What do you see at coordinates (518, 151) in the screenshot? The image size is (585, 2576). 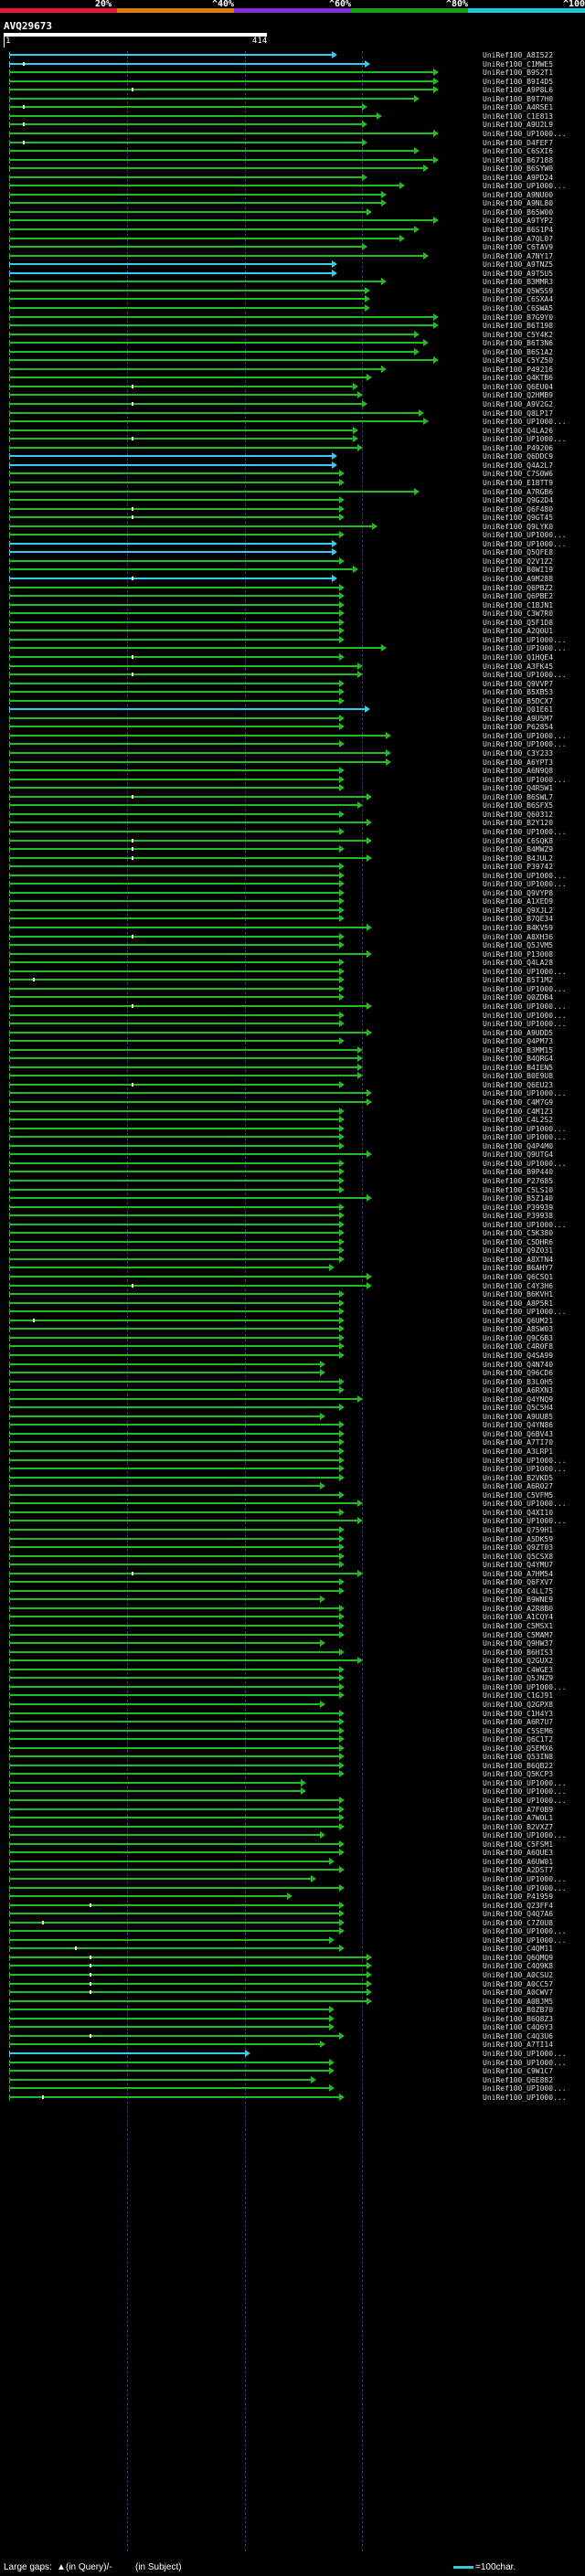 I see `hit-label: UniRef100_C6SXI6` at bounding box center [518, 151].